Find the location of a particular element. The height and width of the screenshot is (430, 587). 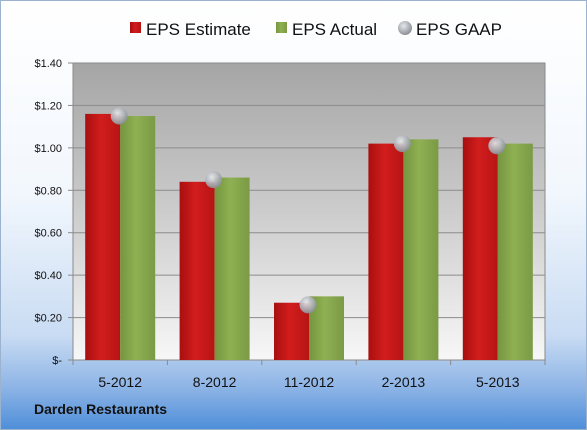

legend-actual-swatch is located at coordinates (281, 27).